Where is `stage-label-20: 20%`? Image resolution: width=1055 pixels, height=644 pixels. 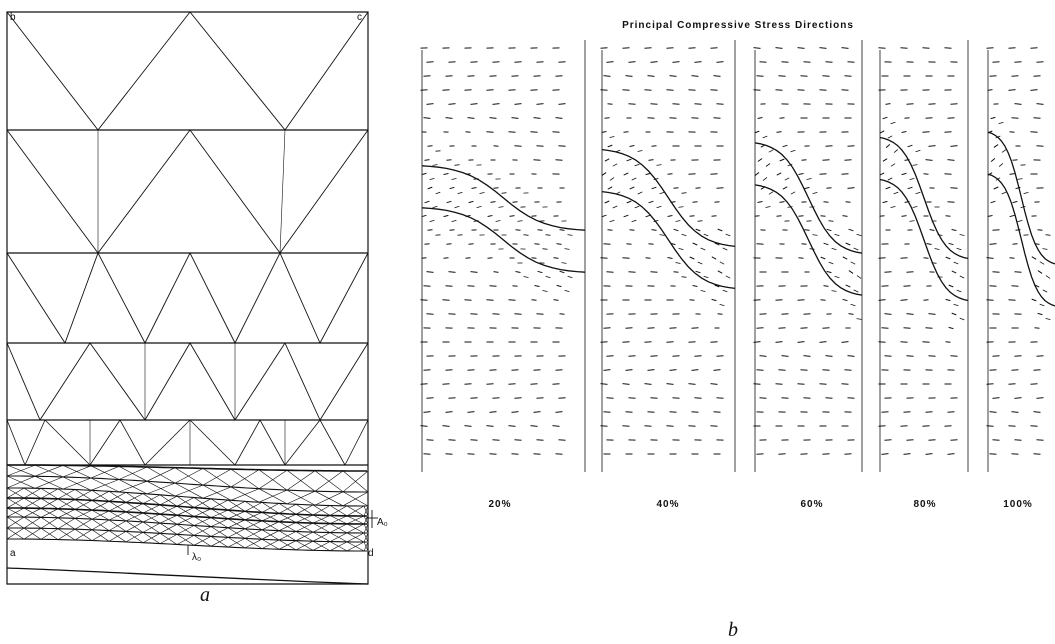 stage-label-20: 20% is located at coordinates (499, 504).